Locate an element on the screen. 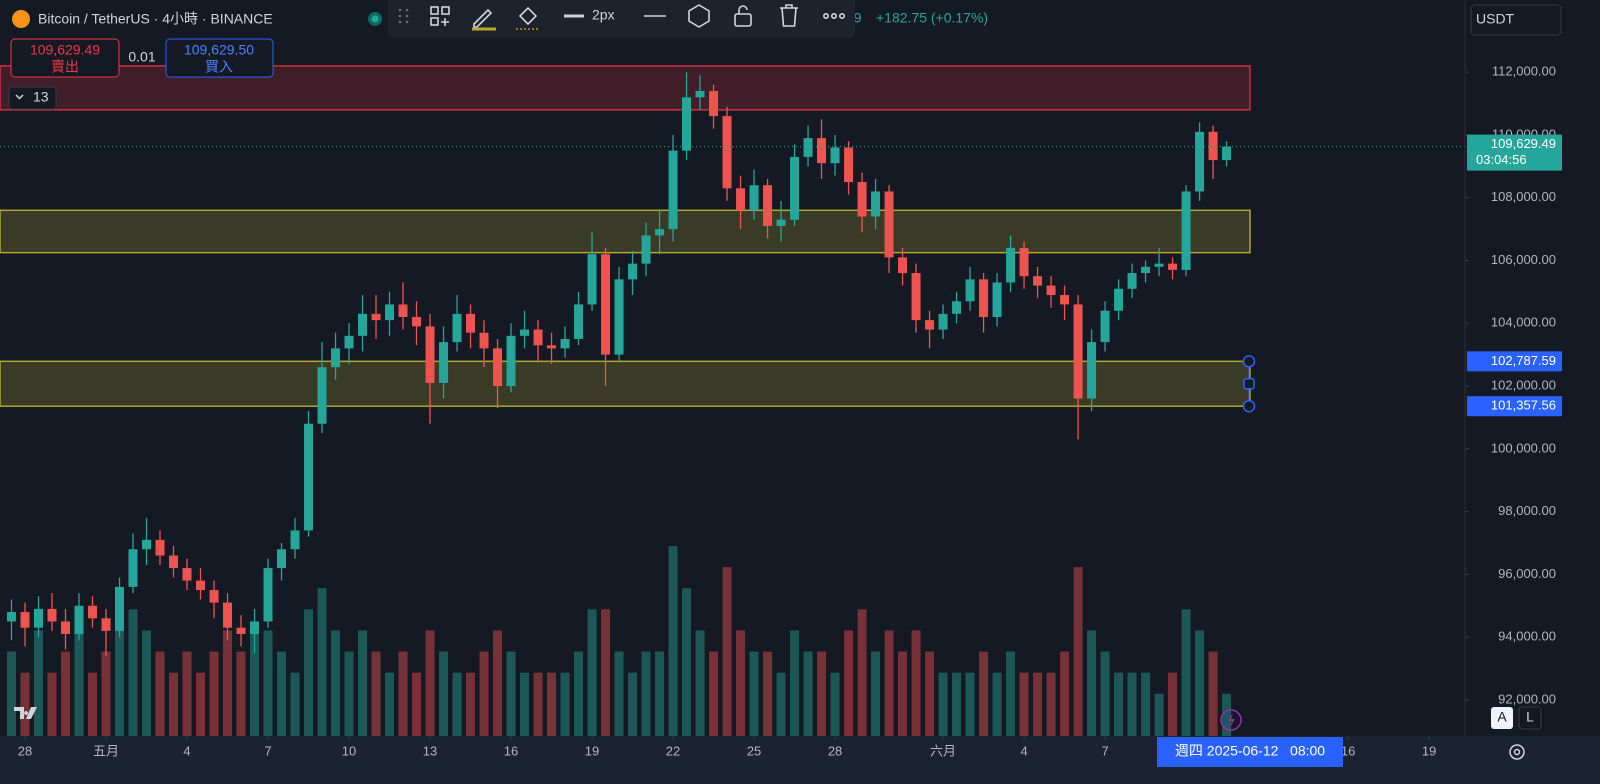  market-status-dot is located at coordinates (375, 19).